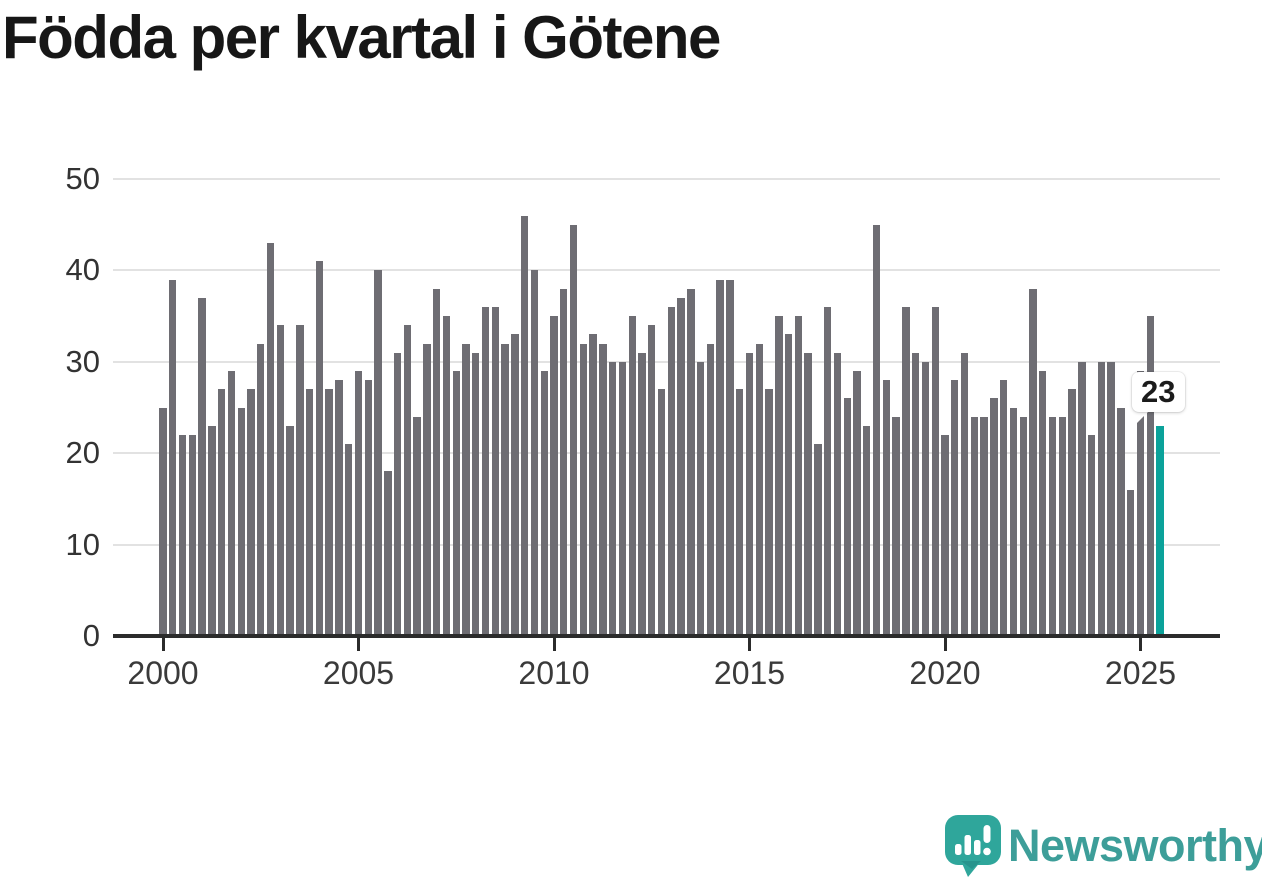 This screenshot has width=1262, height=879. What do you see at coordinates (973, 846) in the screenshot?
I see `newsworthy-logo-icon` at bounding box center [973, 846].